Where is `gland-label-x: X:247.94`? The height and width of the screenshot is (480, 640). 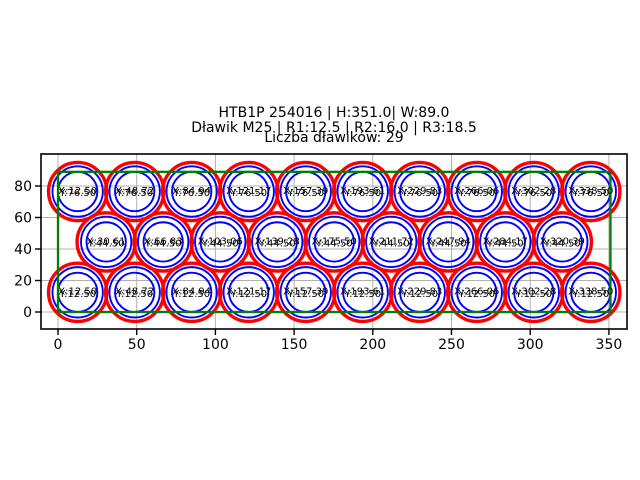
gland-label-x: X:247.94 is located at coordinates (448, 241).